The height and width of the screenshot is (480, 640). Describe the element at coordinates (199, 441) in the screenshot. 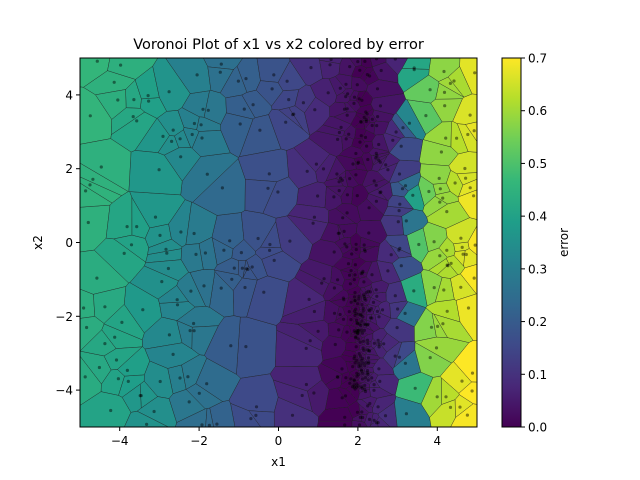

I see `x-tick-label: −2` at that location.